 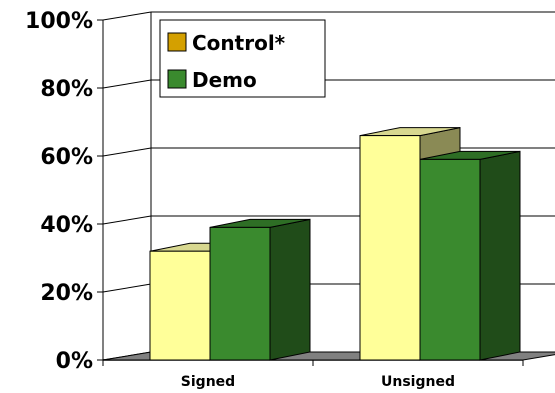 What do you see at coordinates (66, 293) in the screenshot?
I see `y-tick-label: 20%` at bounding box center [66, 293].